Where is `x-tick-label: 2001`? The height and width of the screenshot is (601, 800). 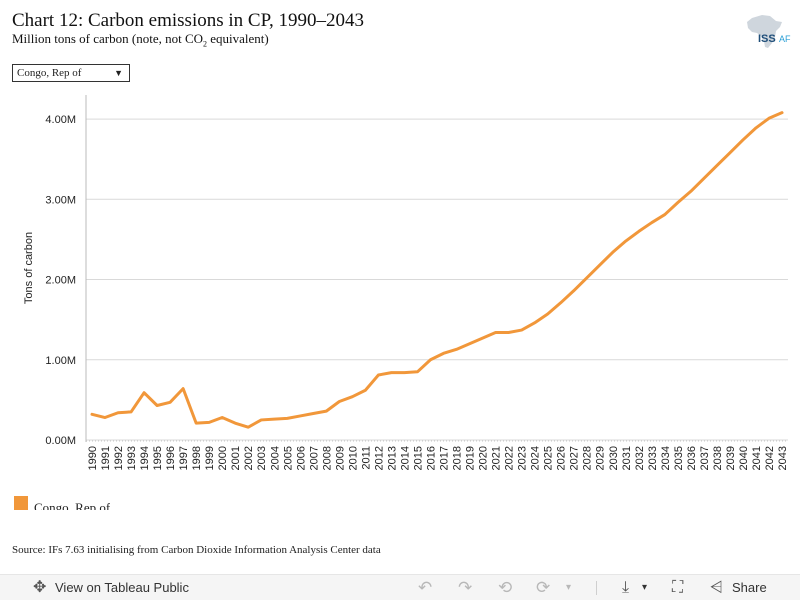
x-tick-label: 2001 is located at coordinates (236, 458).